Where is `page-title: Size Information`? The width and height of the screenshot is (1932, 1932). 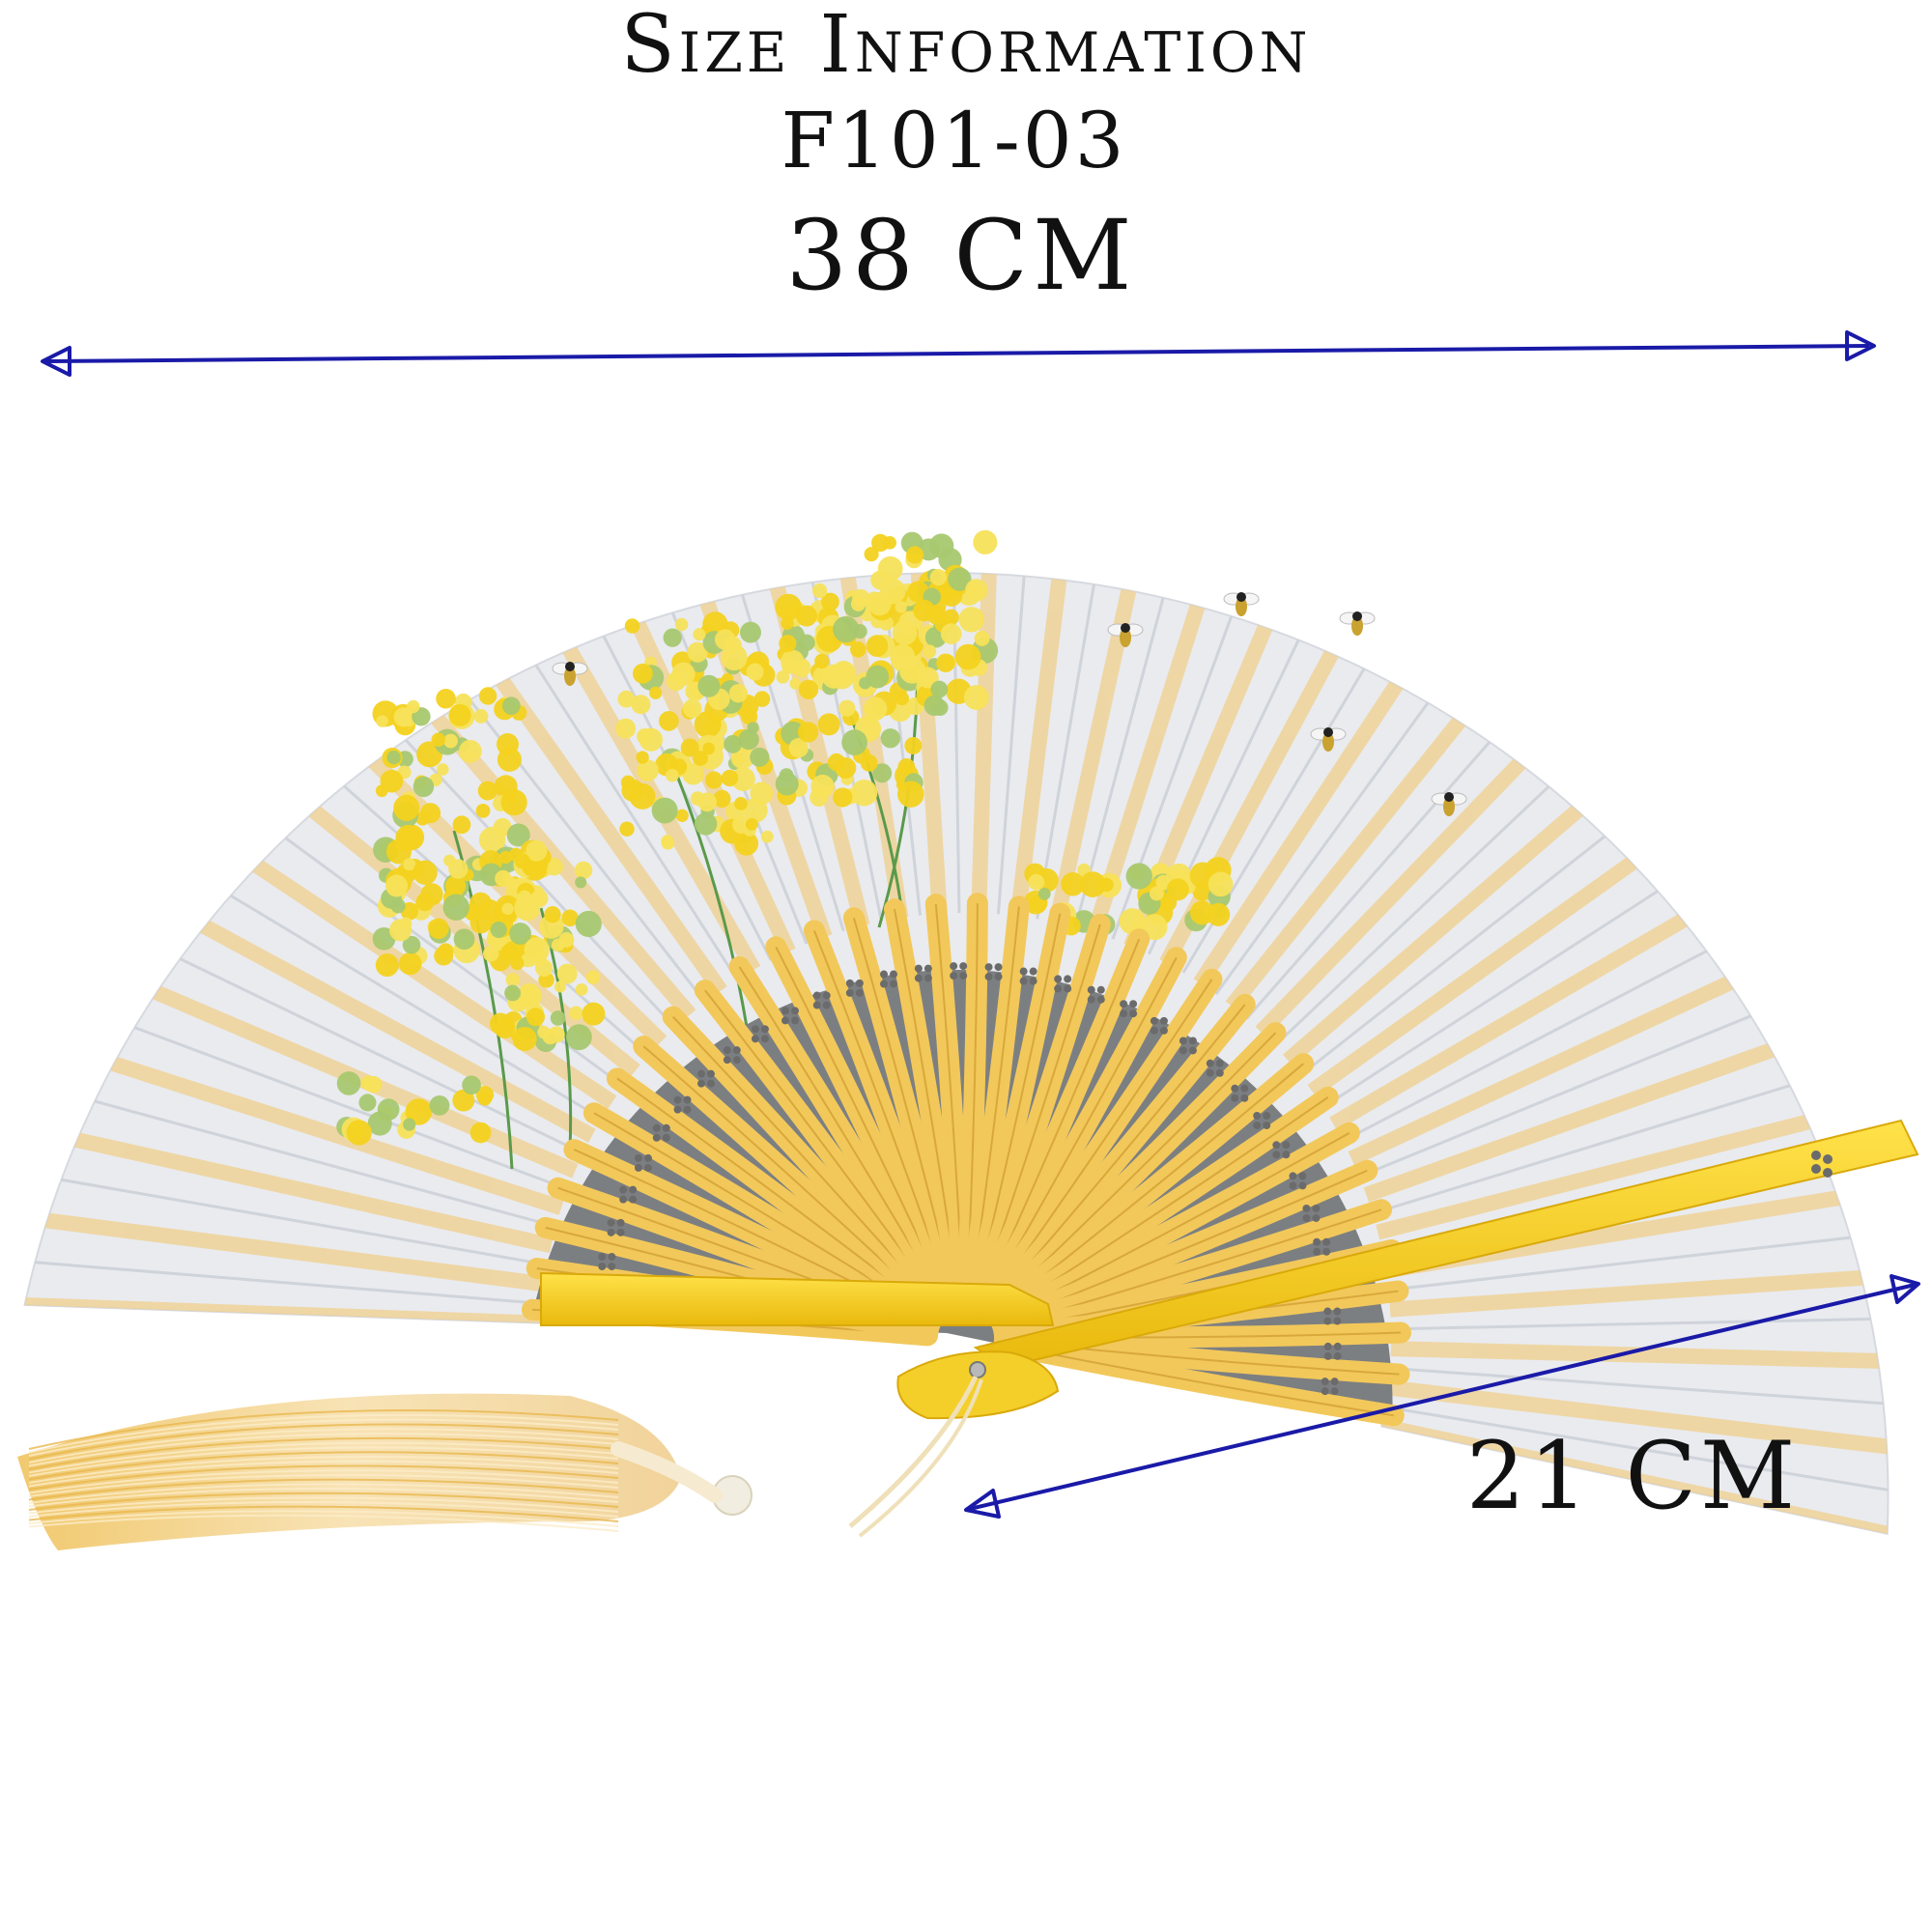 page-title: Size Information is located at coordinates (966, 45).